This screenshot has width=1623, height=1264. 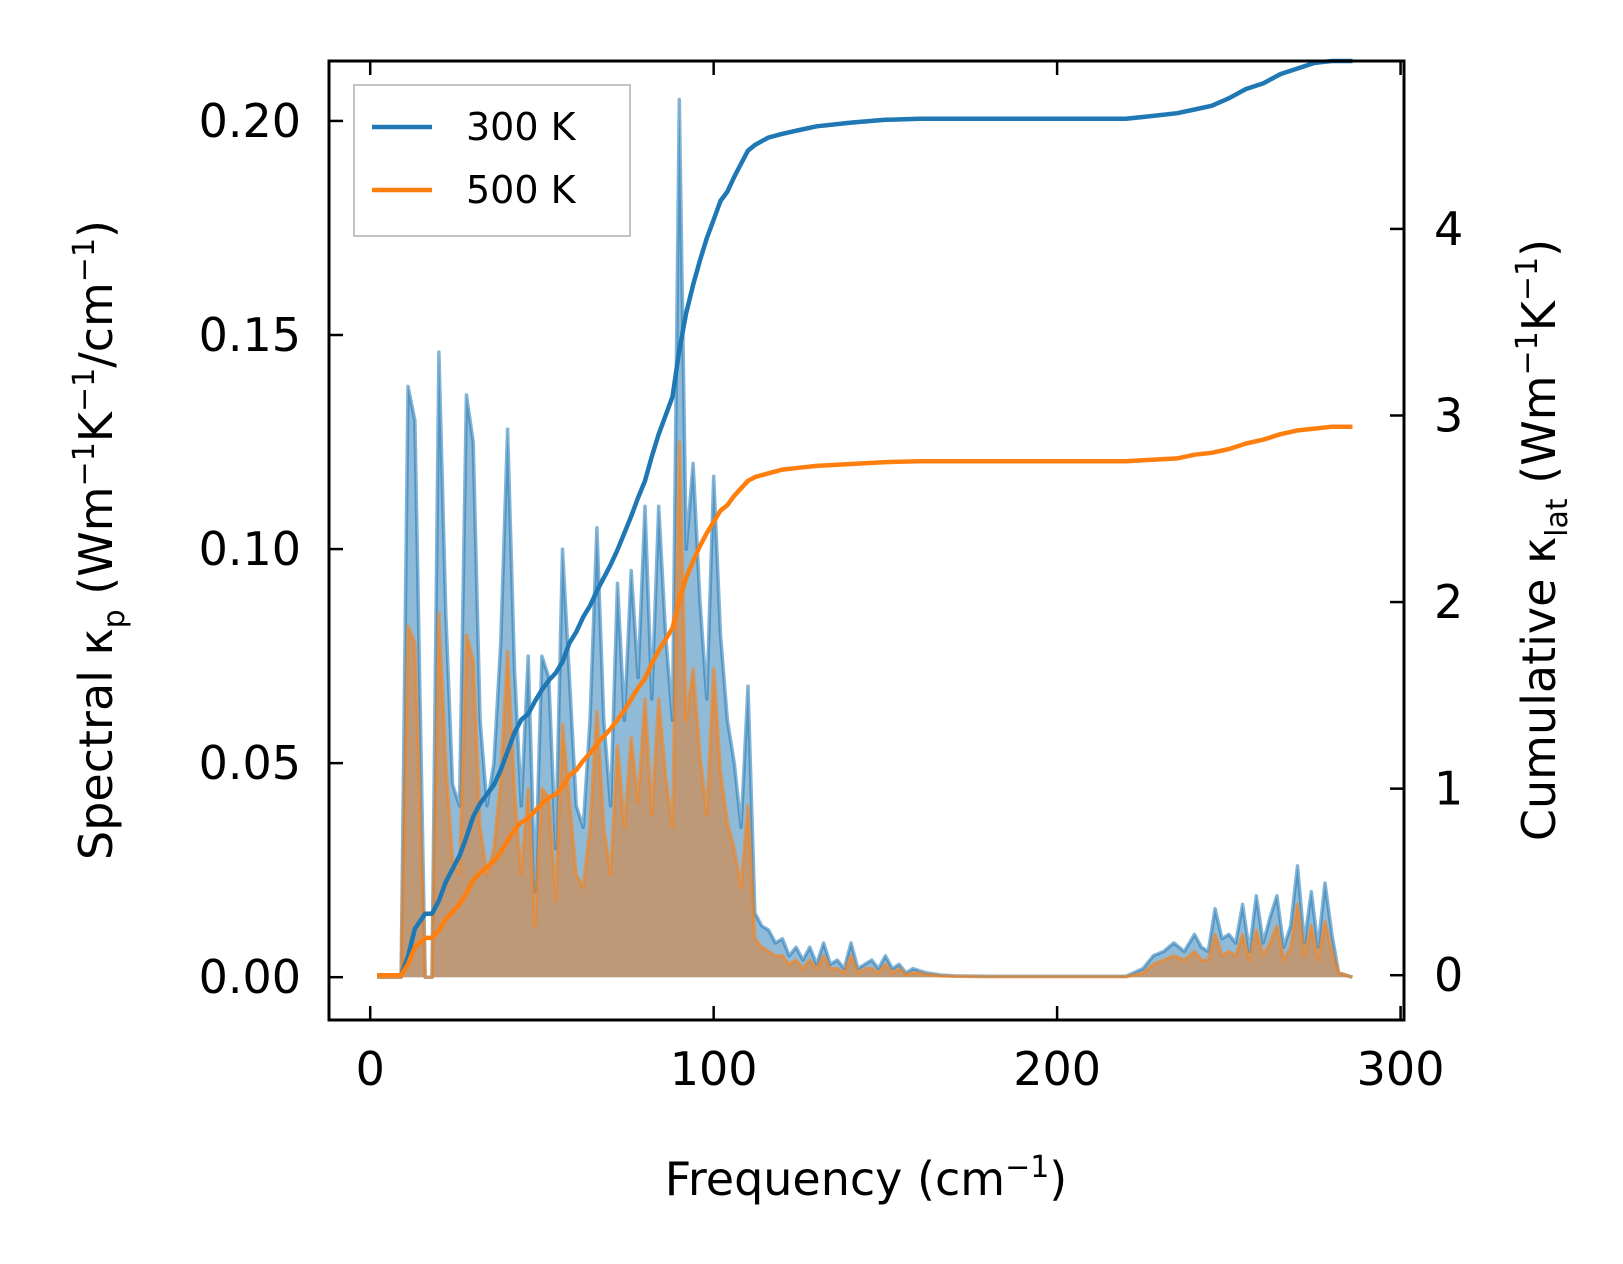 I want to click on x-axis-label-sup: −1, so click(x=1027, y=1167).